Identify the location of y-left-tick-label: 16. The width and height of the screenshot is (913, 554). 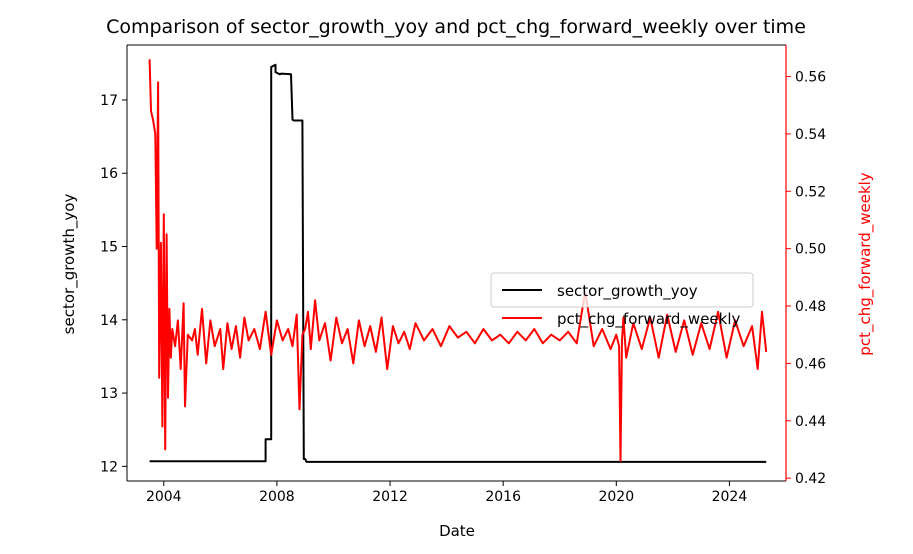
(109, 174).